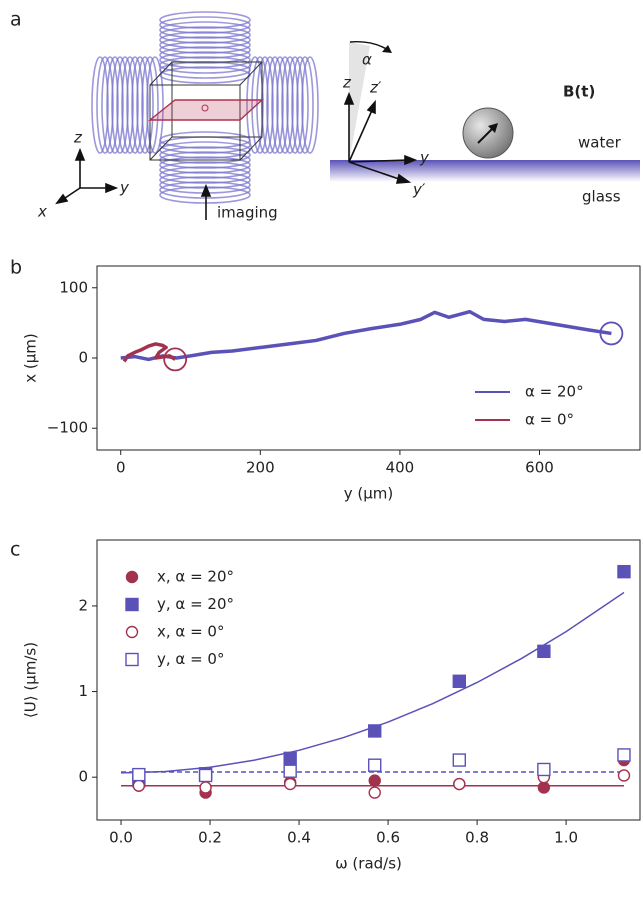 This screenshot has width=643, height=898. Describe the element at coordinates (554, 392) in the screenshot. I see `legend-label: α = 20°` at that location.